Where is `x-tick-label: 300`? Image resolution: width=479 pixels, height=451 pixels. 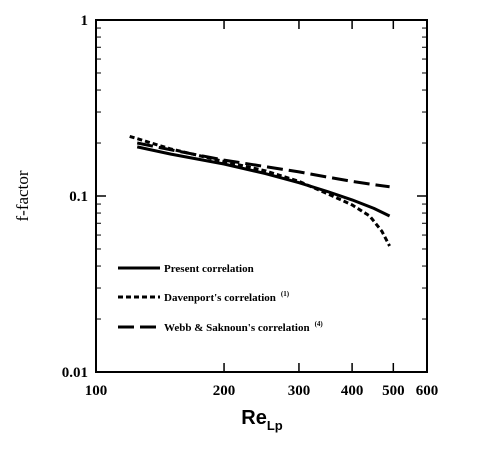
x-tick-label: 300 is located at coordinates (299, 391).